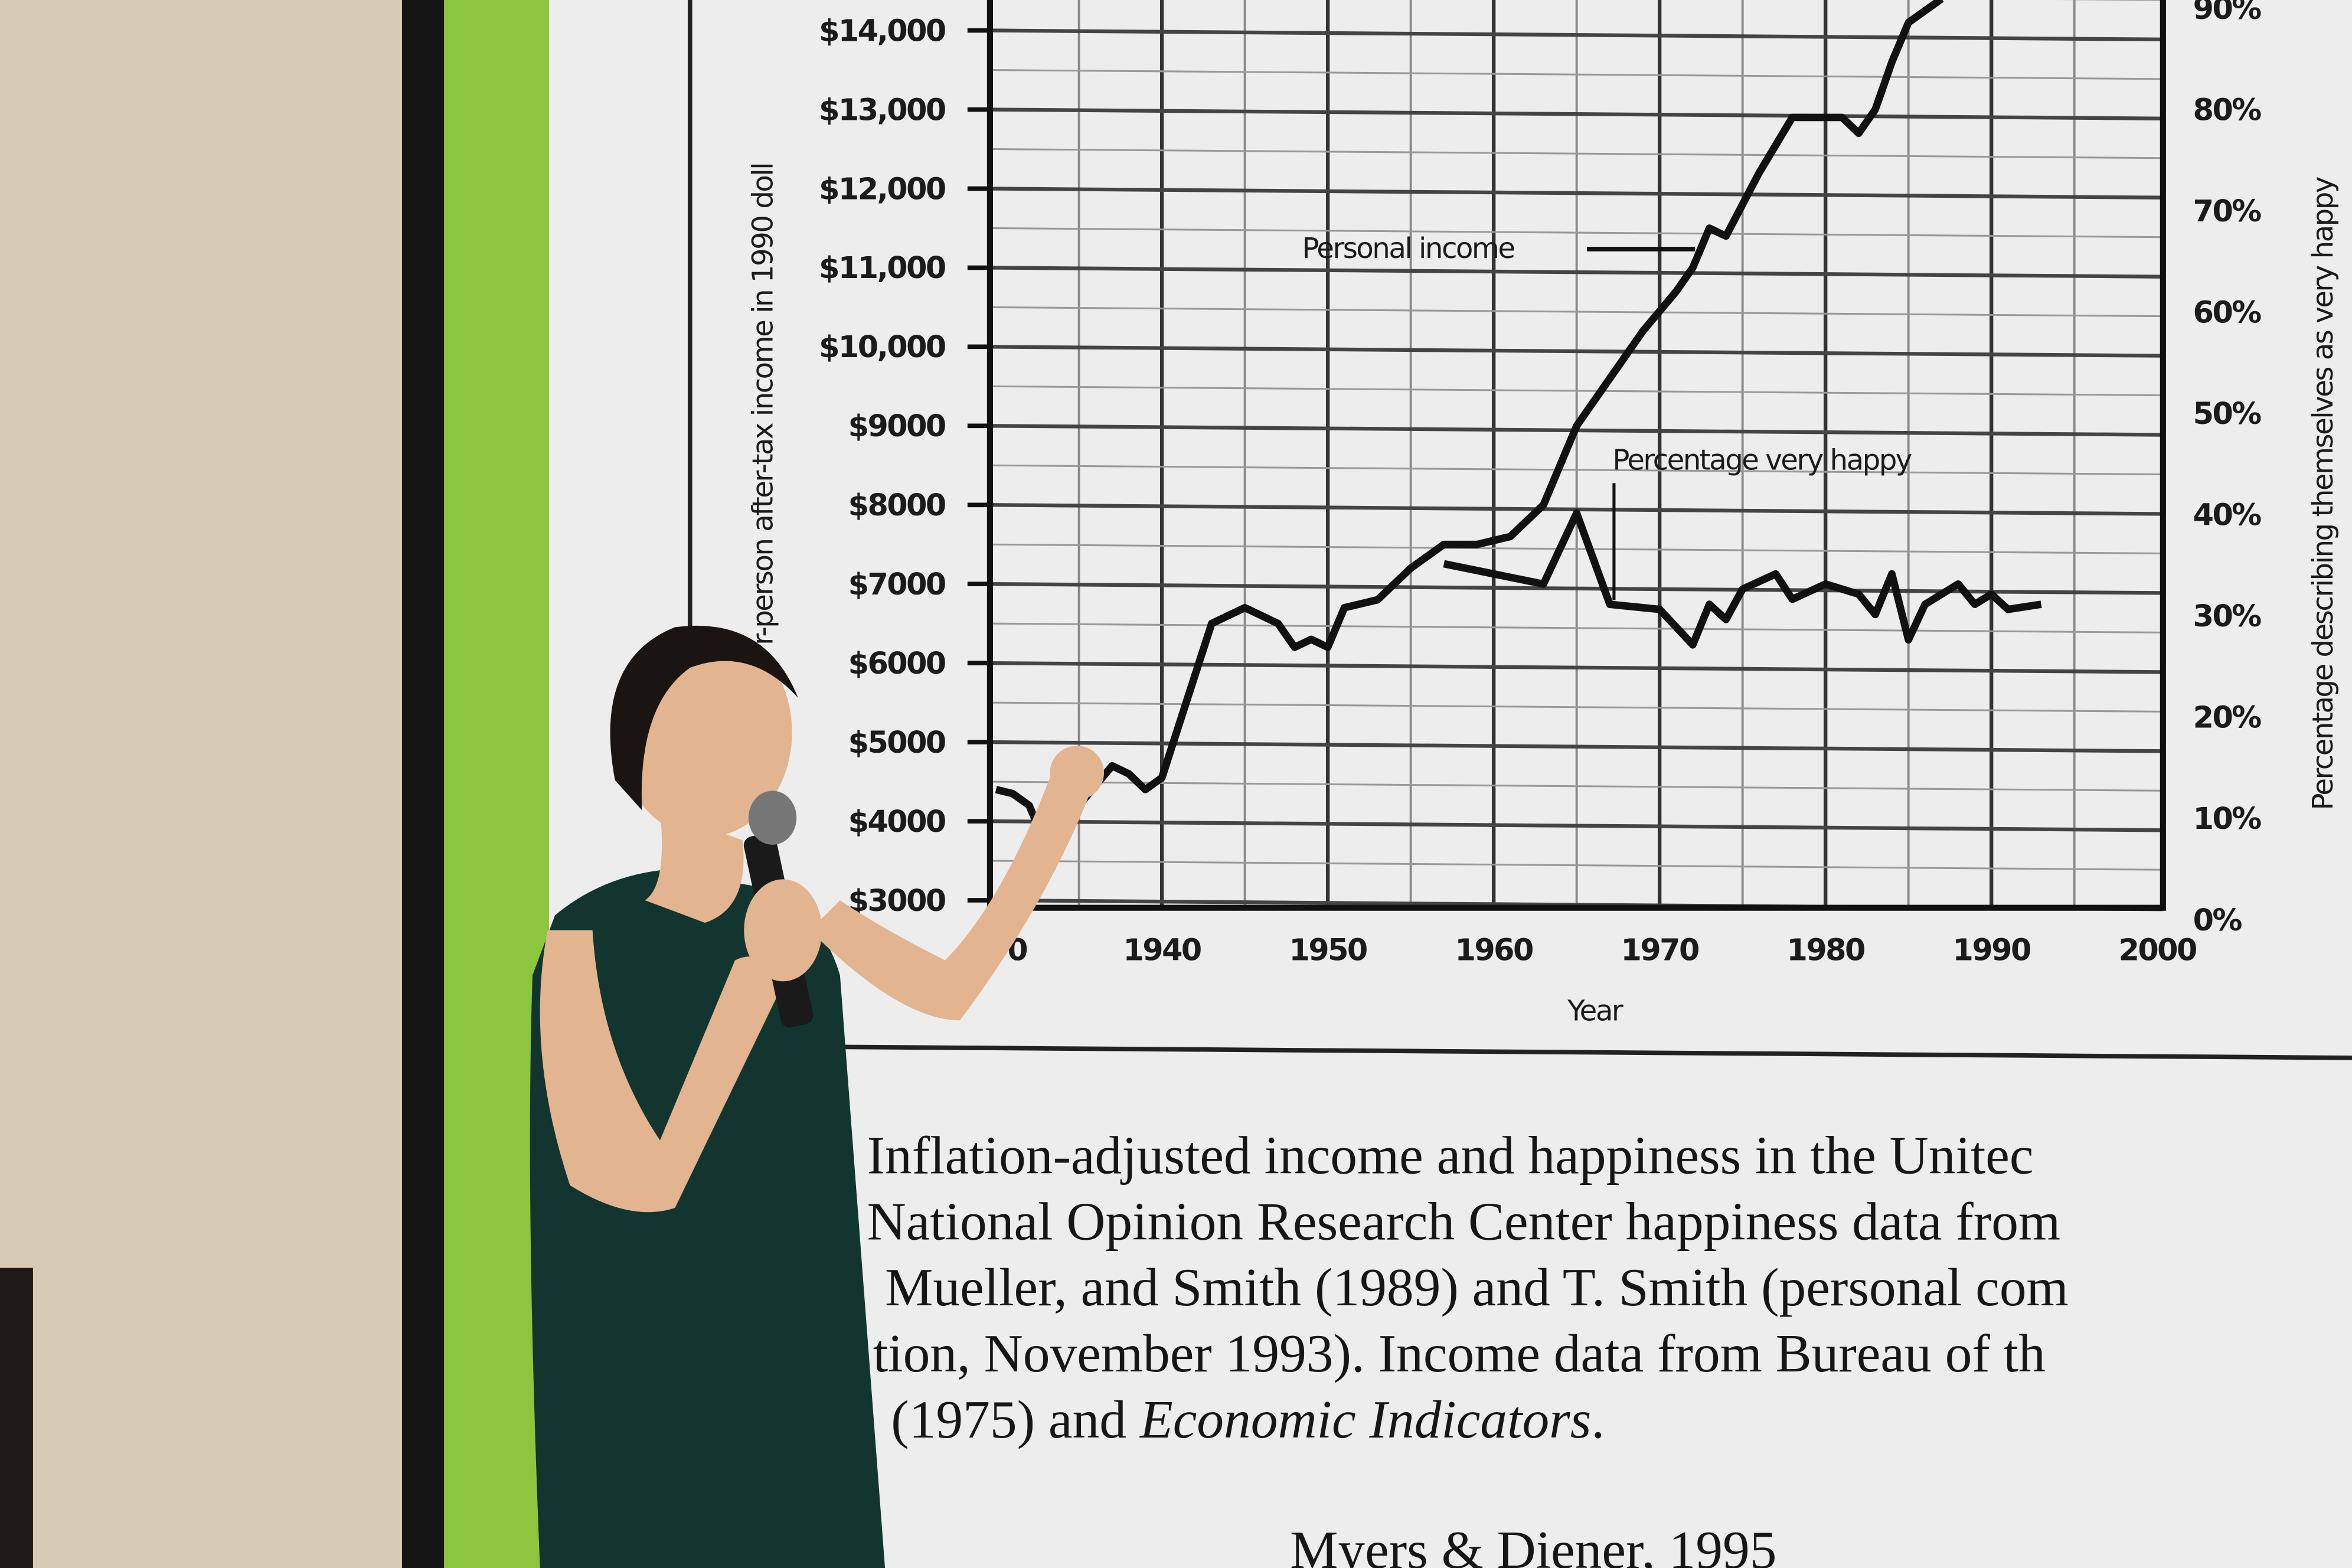  What do you see at coordinates (1161, 951) in the screenshot?
I see `x-tick-label: 1940` at bounding box center [1161, 951].